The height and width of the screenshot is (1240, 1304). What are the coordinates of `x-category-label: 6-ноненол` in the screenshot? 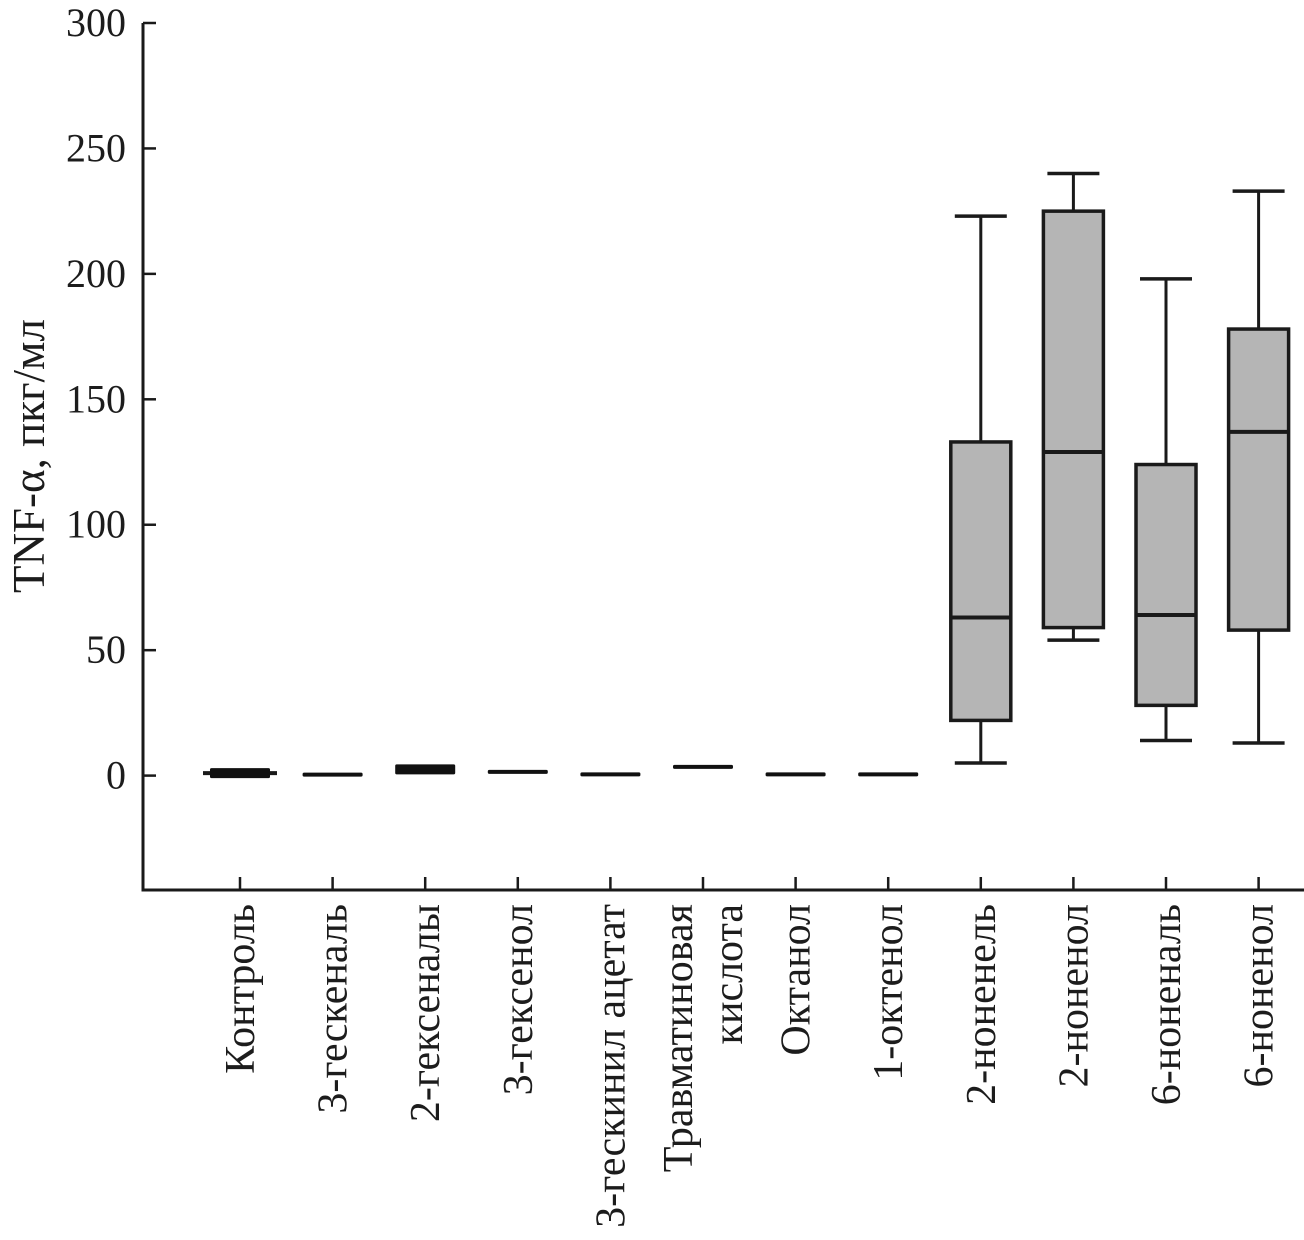 It's located at (1260, 995).